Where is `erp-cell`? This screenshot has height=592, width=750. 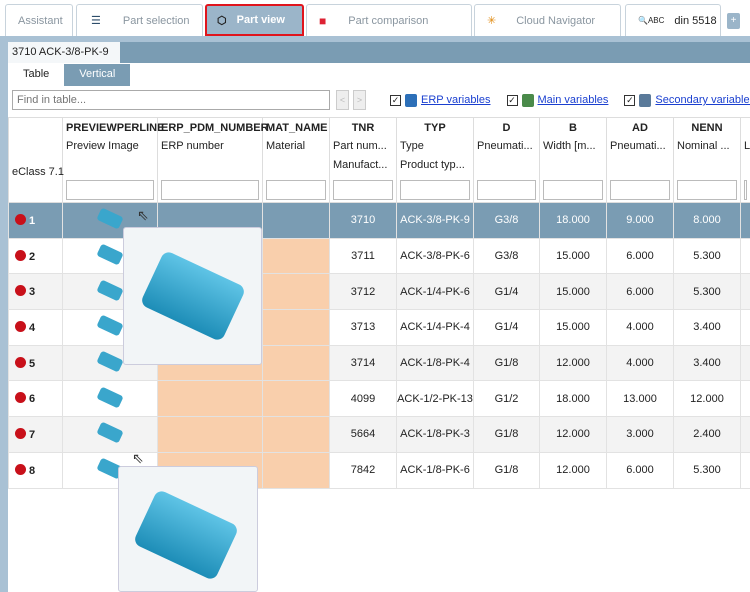
erp-cell is located at coordinates (210, 434).